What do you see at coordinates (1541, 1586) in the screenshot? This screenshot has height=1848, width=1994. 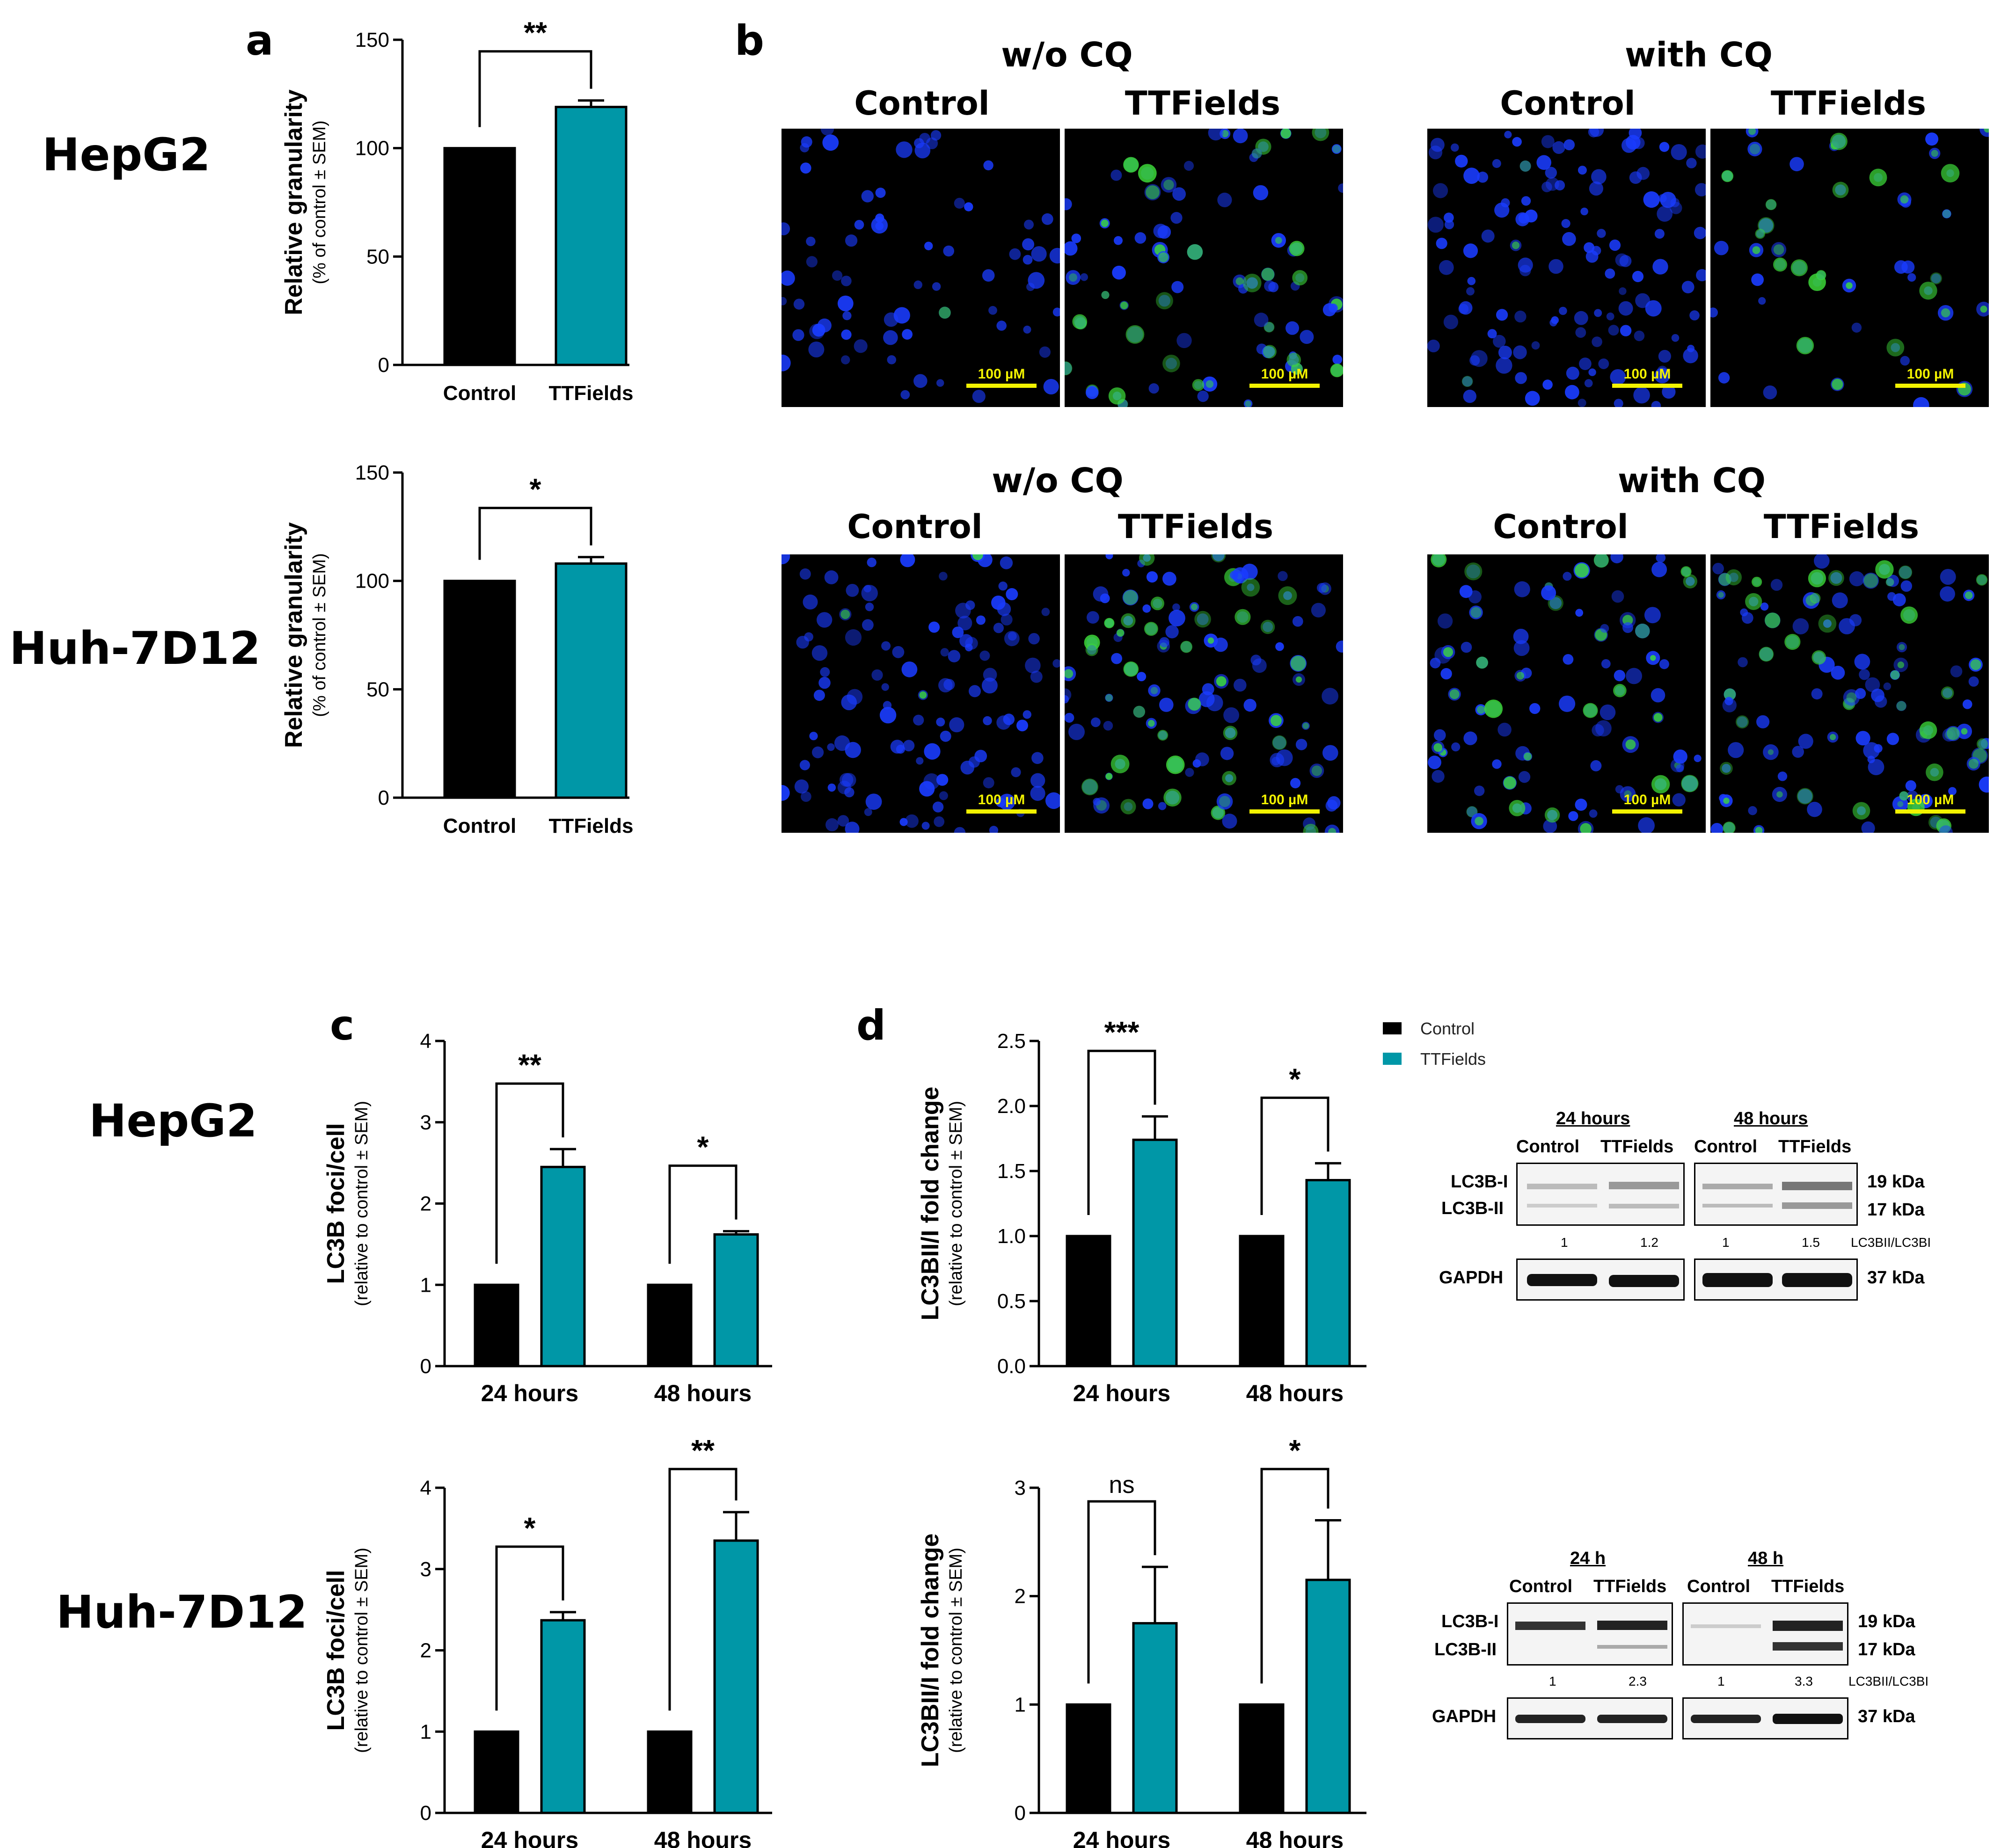 I see `wb2-col-1: Control` at bounding box center [1541, 1586].